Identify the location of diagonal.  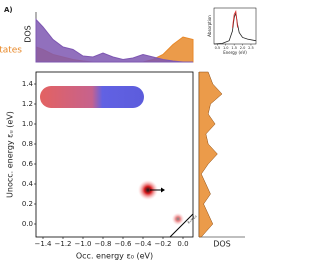
(181, 225).